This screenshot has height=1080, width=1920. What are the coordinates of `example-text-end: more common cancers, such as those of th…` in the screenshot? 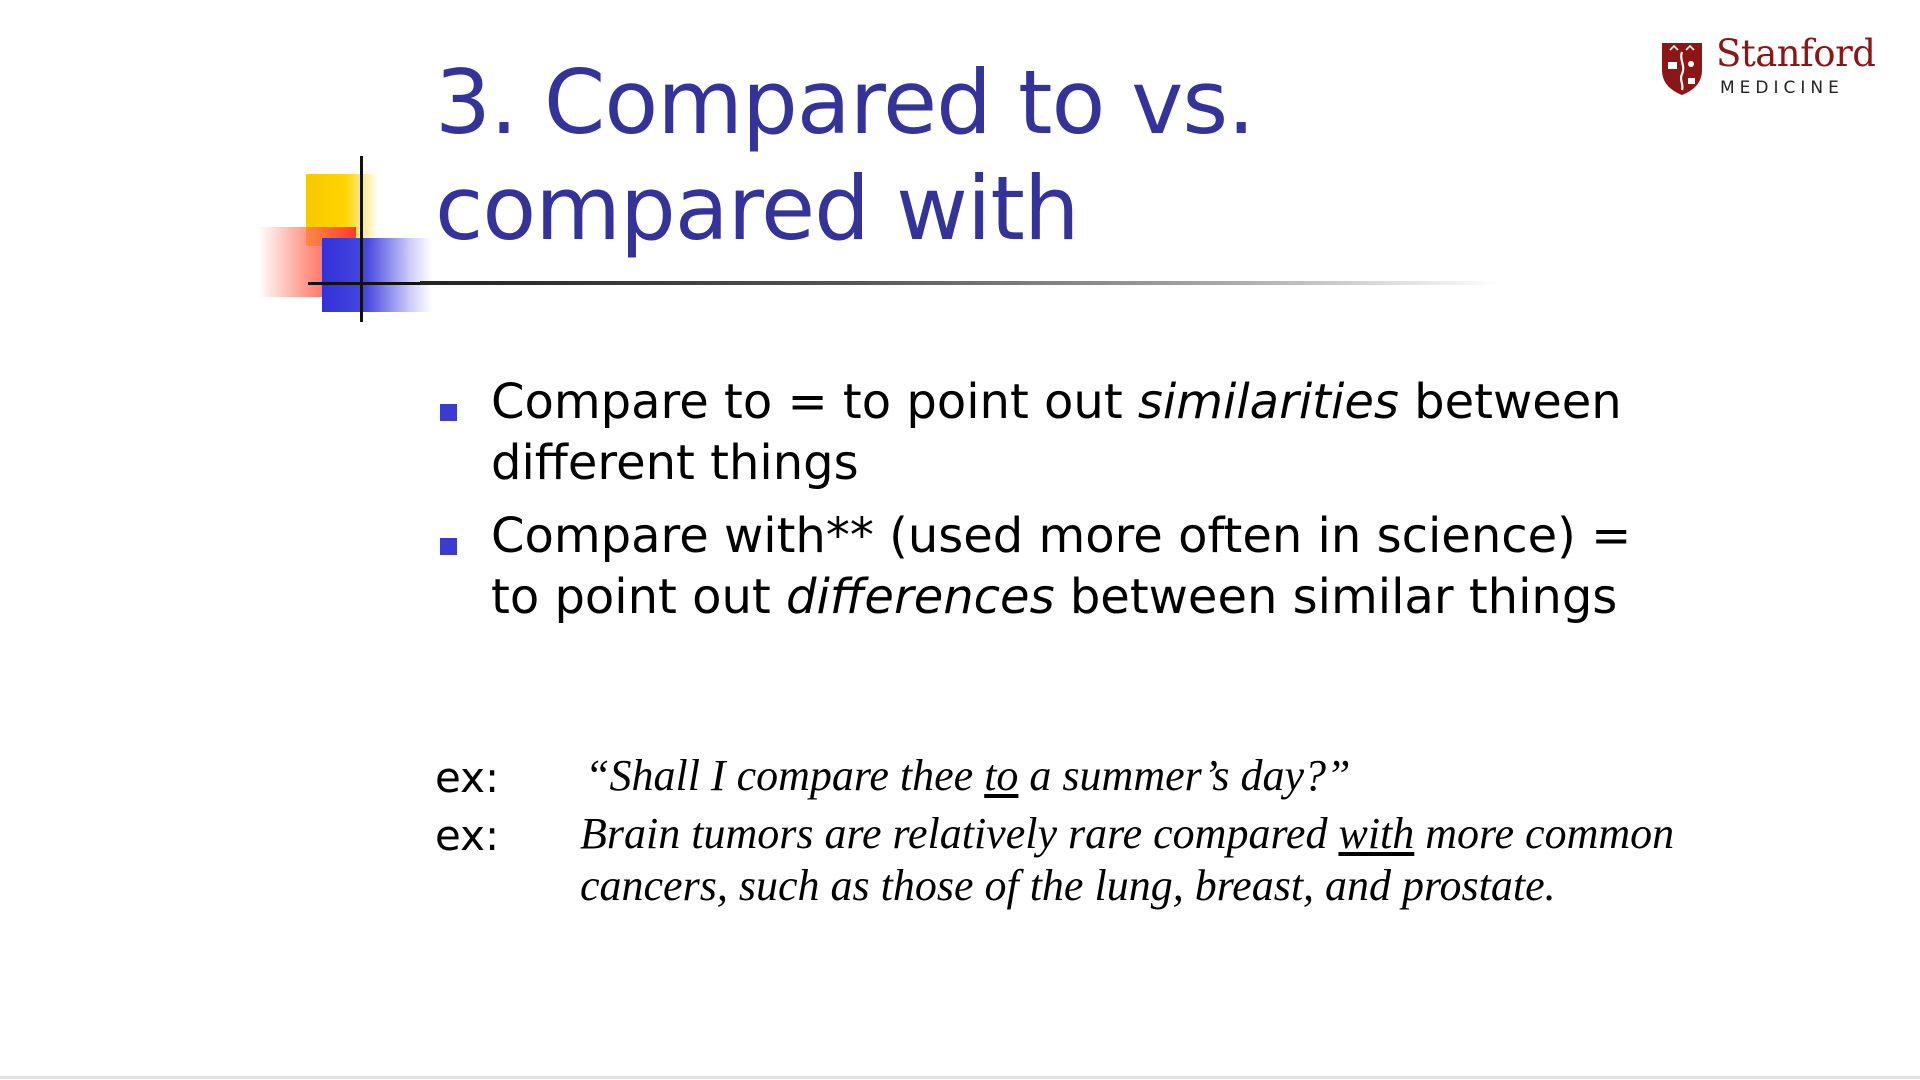 It's located at (1127, 859).